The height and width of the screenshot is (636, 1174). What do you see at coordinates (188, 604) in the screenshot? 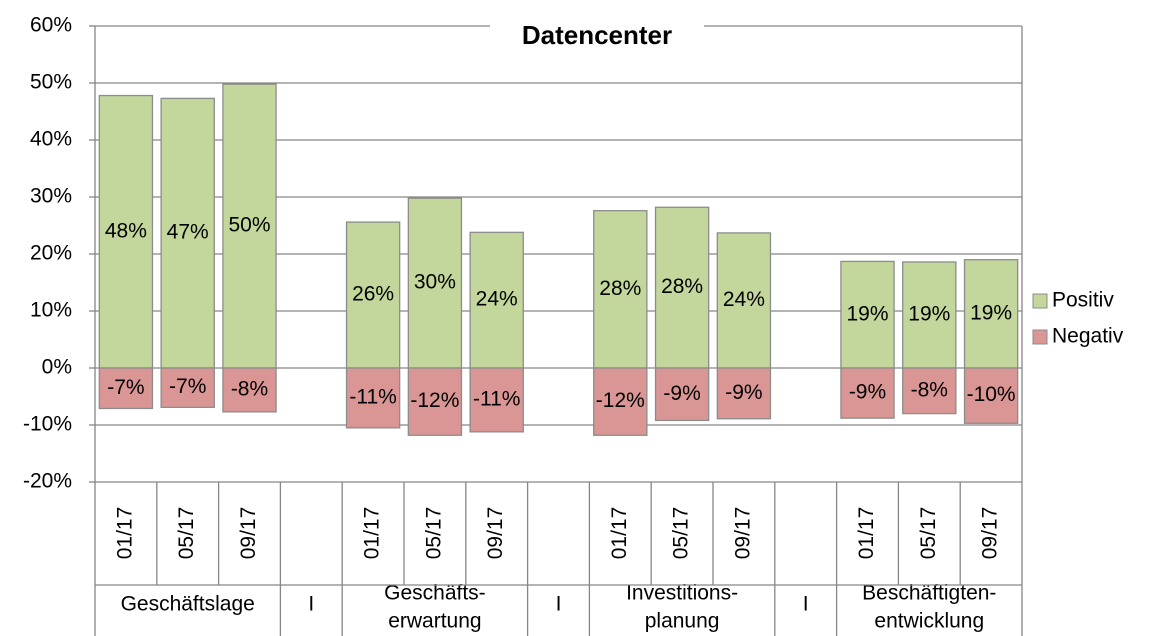
I see `group-label: Geschäftslage` at bounding box center [188, 604].